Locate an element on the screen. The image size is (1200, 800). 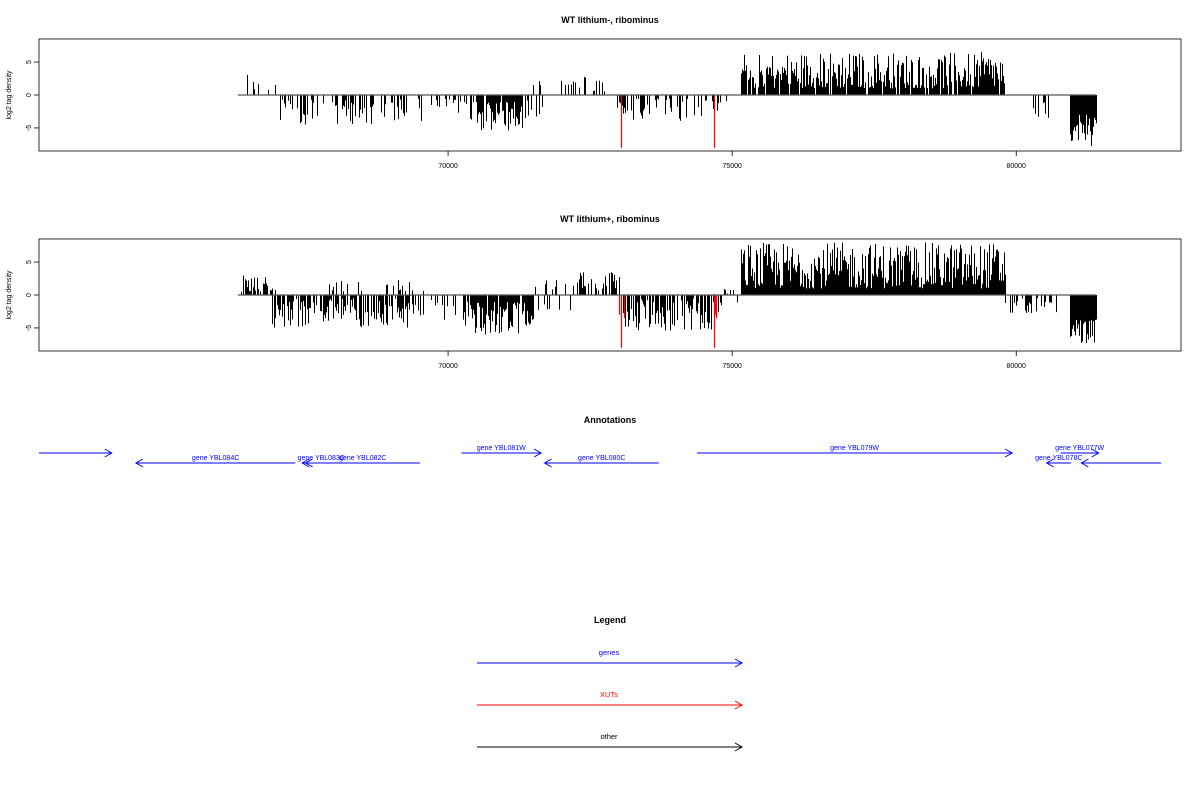
gene-label: gene YBL080C is located at coordinates (601, 458).